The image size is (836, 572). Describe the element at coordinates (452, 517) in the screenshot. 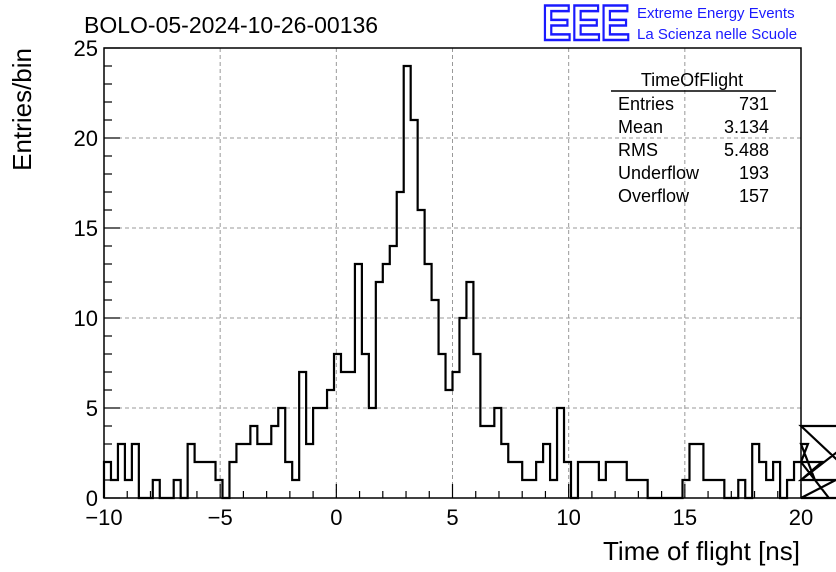

I see `x-tick-label: 5` at that location.